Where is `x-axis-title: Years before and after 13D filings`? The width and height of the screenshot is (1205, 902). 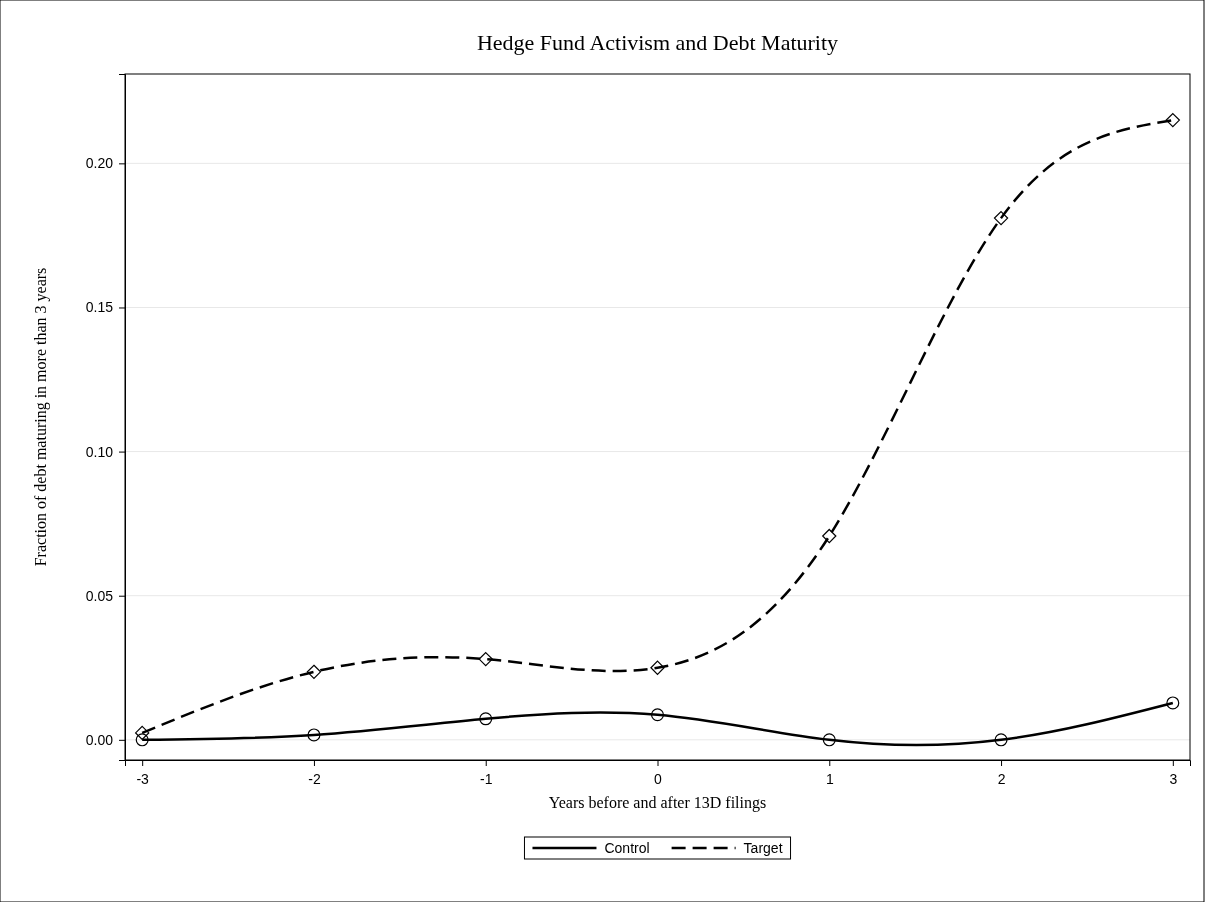
x-axis-title: Years before and after 13D filings is located at coordinates (657, 803).